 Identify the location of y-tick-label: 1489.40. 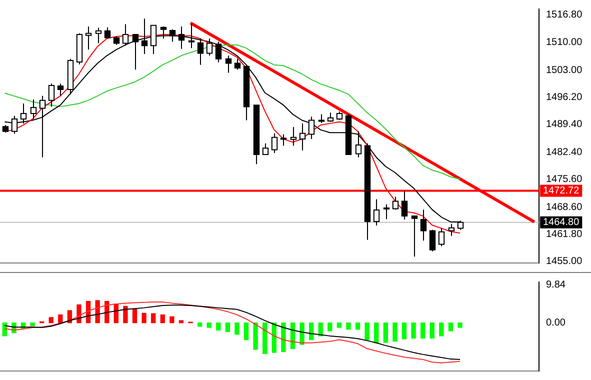
(564, 124).